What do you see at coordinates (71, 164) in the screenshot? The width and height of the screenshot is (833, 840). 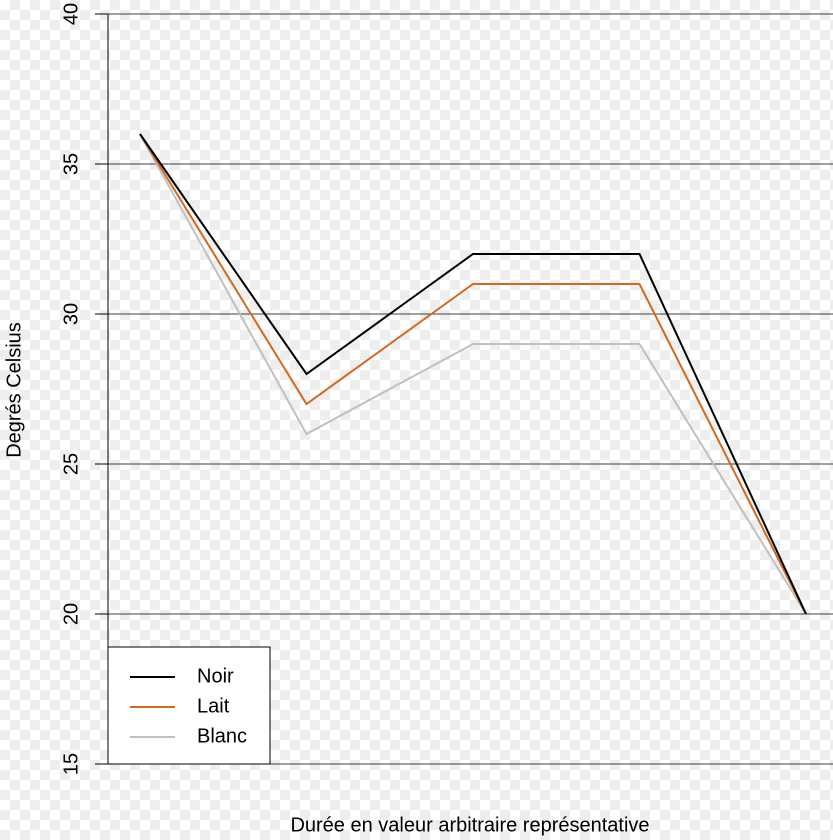 I see `y-tick-label: 35` at bounding box center [71, 164].